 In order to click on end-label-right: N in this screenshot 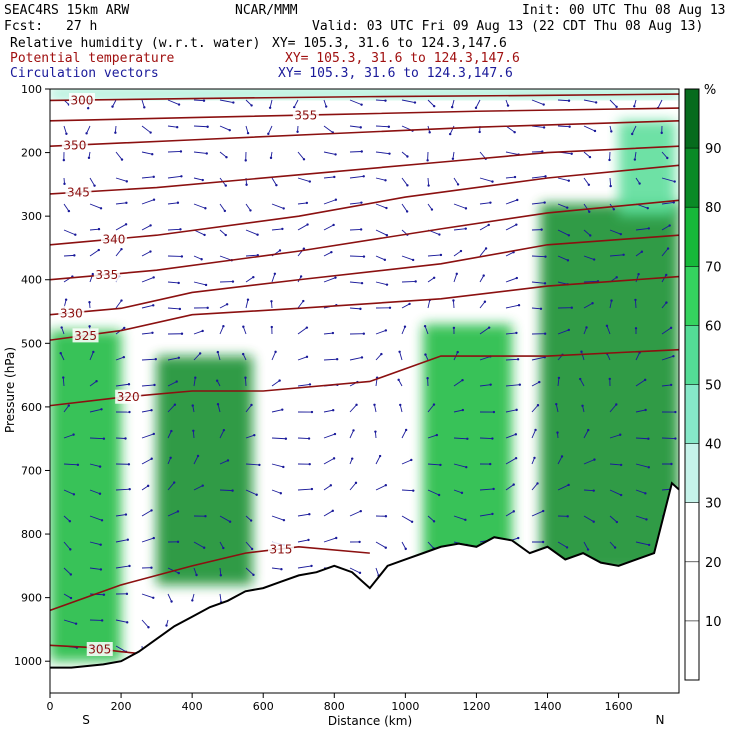, I will do `click(660, 720)`.